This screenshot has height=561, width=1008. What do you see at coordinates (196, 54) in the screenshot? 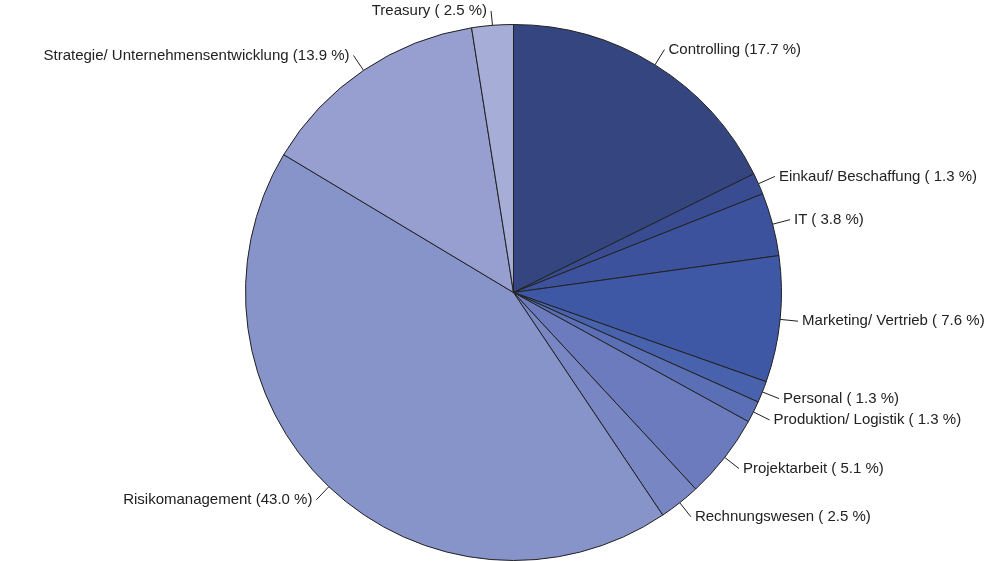
I see `slice-label: Strategie/ Unternehmensentwicklung (13.9 %)` at bounding box center [196, 54].